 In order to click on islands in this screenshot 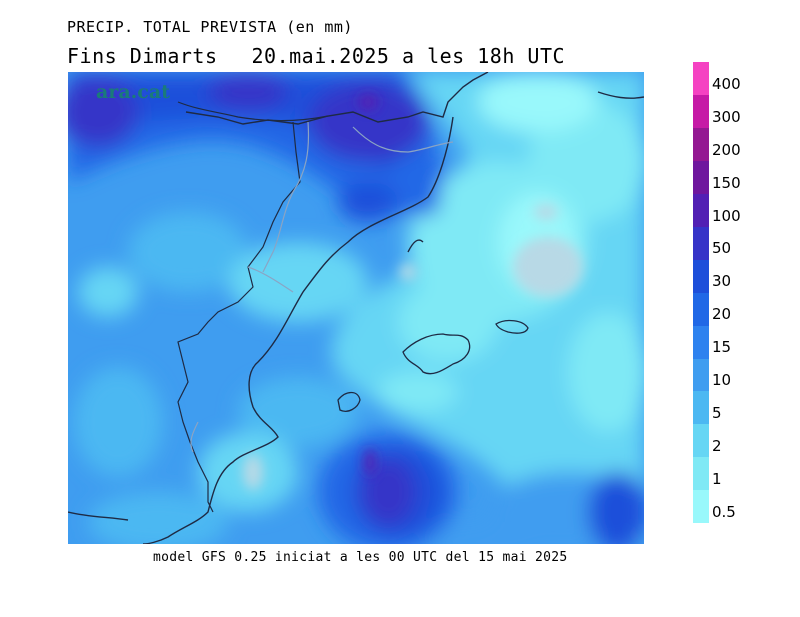, I will do `click(433, 365)`.